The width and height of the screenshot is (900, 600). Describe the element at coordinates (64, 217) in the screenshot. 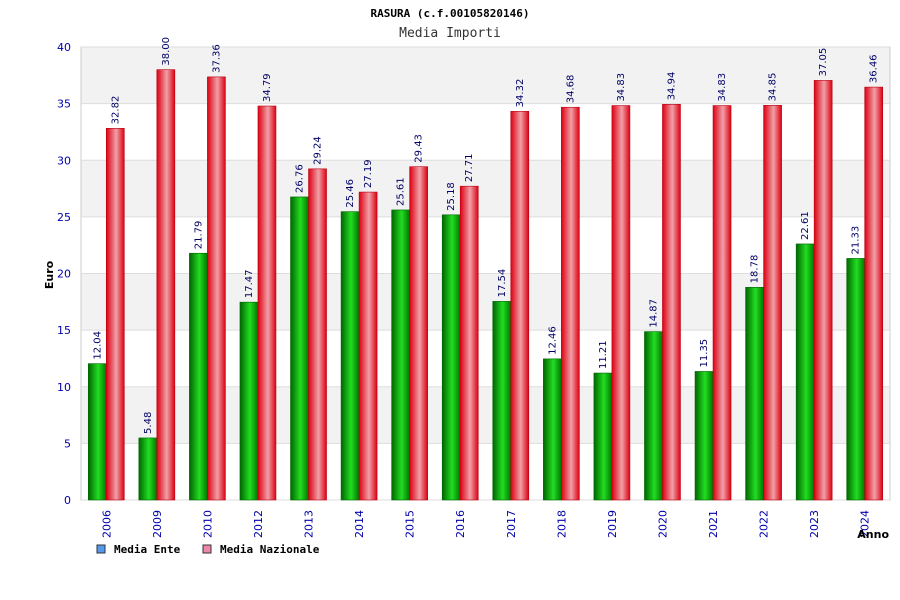

I see `y-tick-label: 25` at that location.